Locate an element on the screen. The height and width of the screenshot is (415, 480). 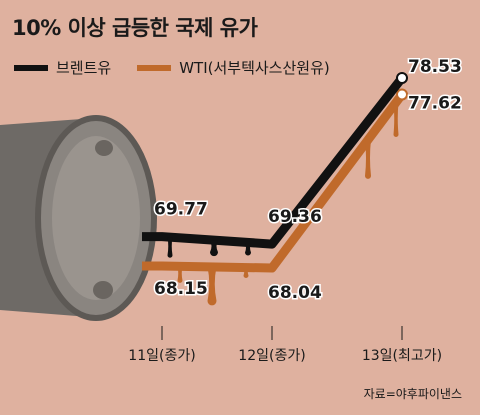
legend-item-brent: 브렌트유 is located at coordinates (62, 67).